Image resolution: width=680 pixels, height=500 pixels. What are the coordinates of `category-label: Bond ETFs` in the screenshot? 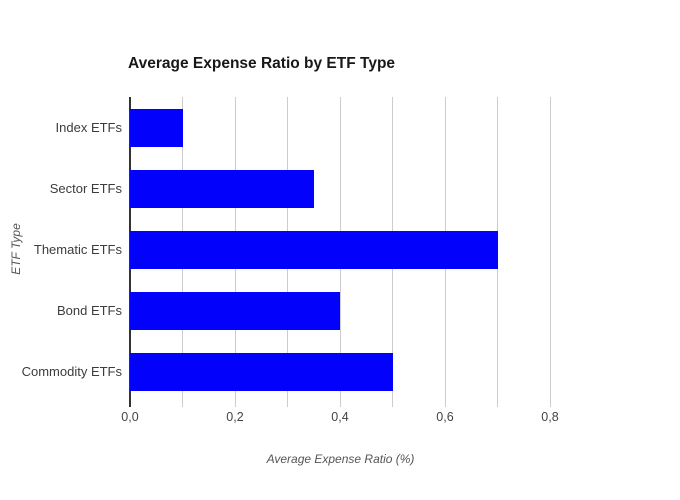 It's located at (89, 310).